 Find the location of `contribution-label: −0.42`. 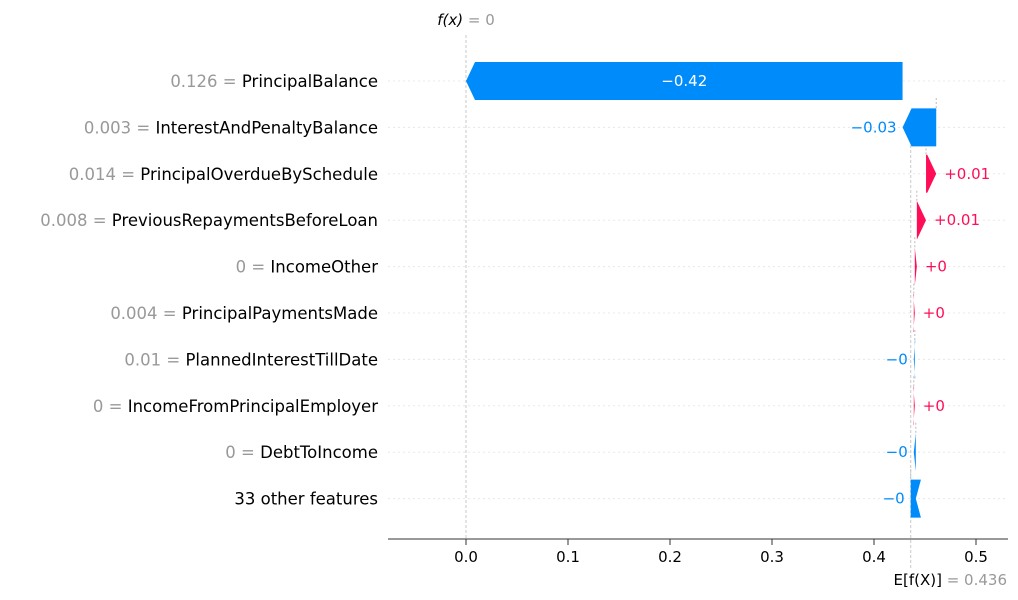

contribution-label: −0.42 is located at coordinates (684, 81).